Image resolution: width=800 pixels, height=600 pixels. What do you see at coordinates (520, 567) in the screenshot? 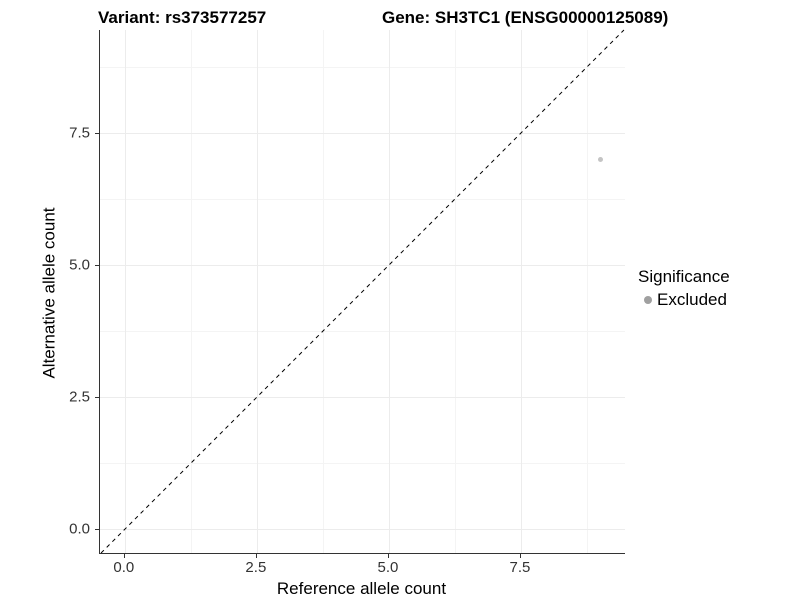
I see `x-tick-label: 7.5` at bounding box center [520, 567].